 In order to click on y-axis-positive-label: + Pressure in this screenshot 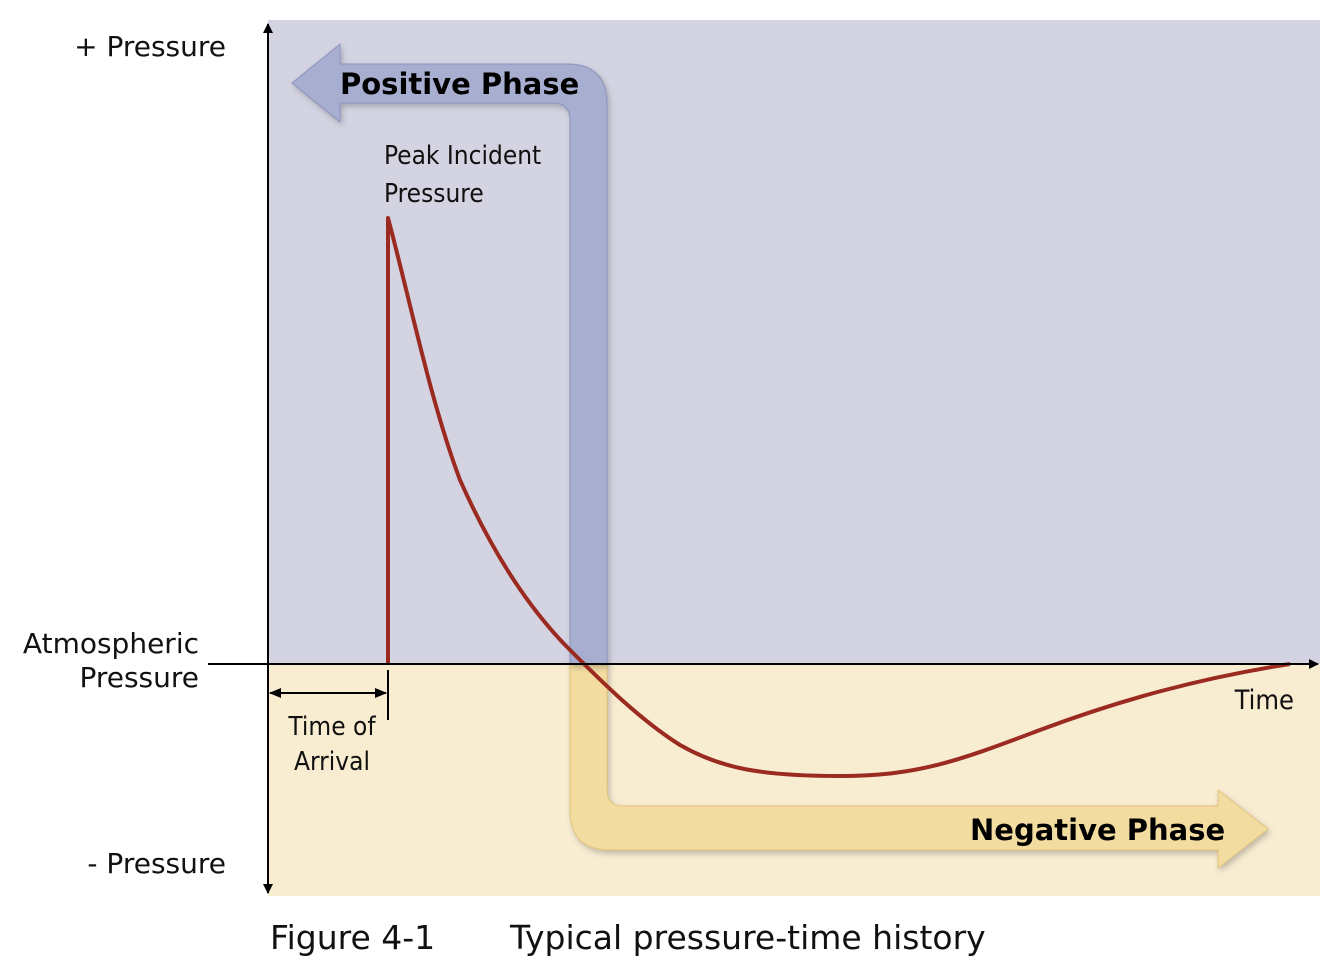, I will do `click(150, 46)`.